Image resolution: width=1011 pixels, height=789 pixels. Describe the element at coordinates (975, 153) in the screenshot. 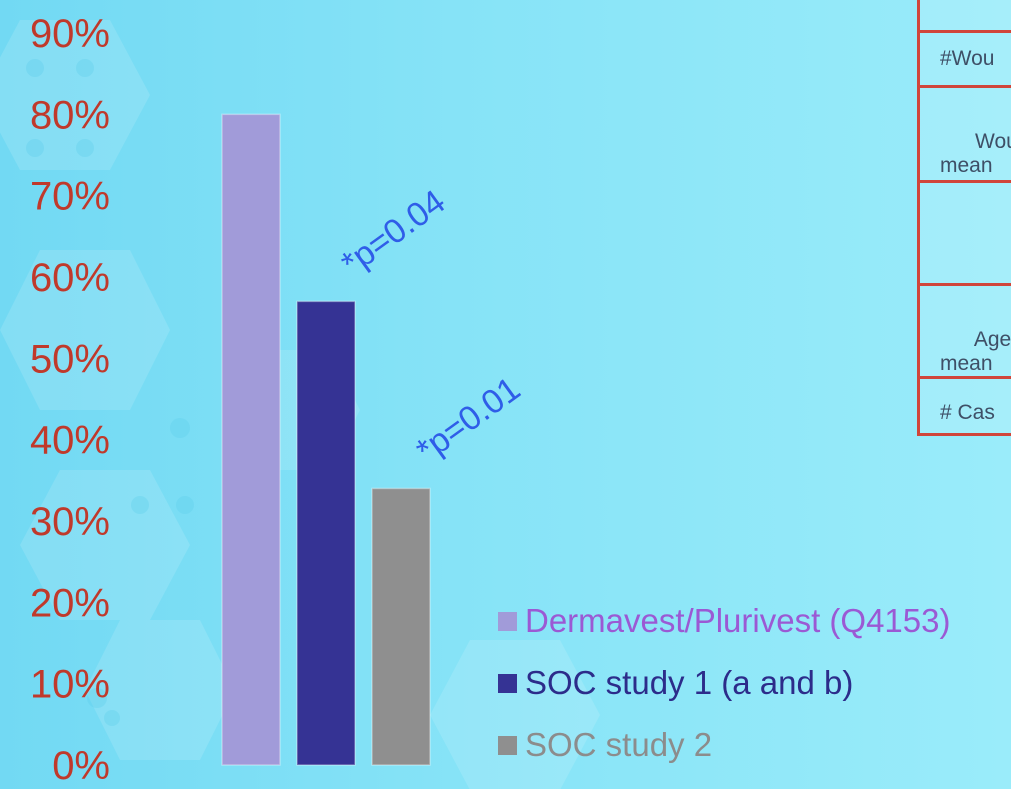

I see `table-row-label: Wour mean` at that location.